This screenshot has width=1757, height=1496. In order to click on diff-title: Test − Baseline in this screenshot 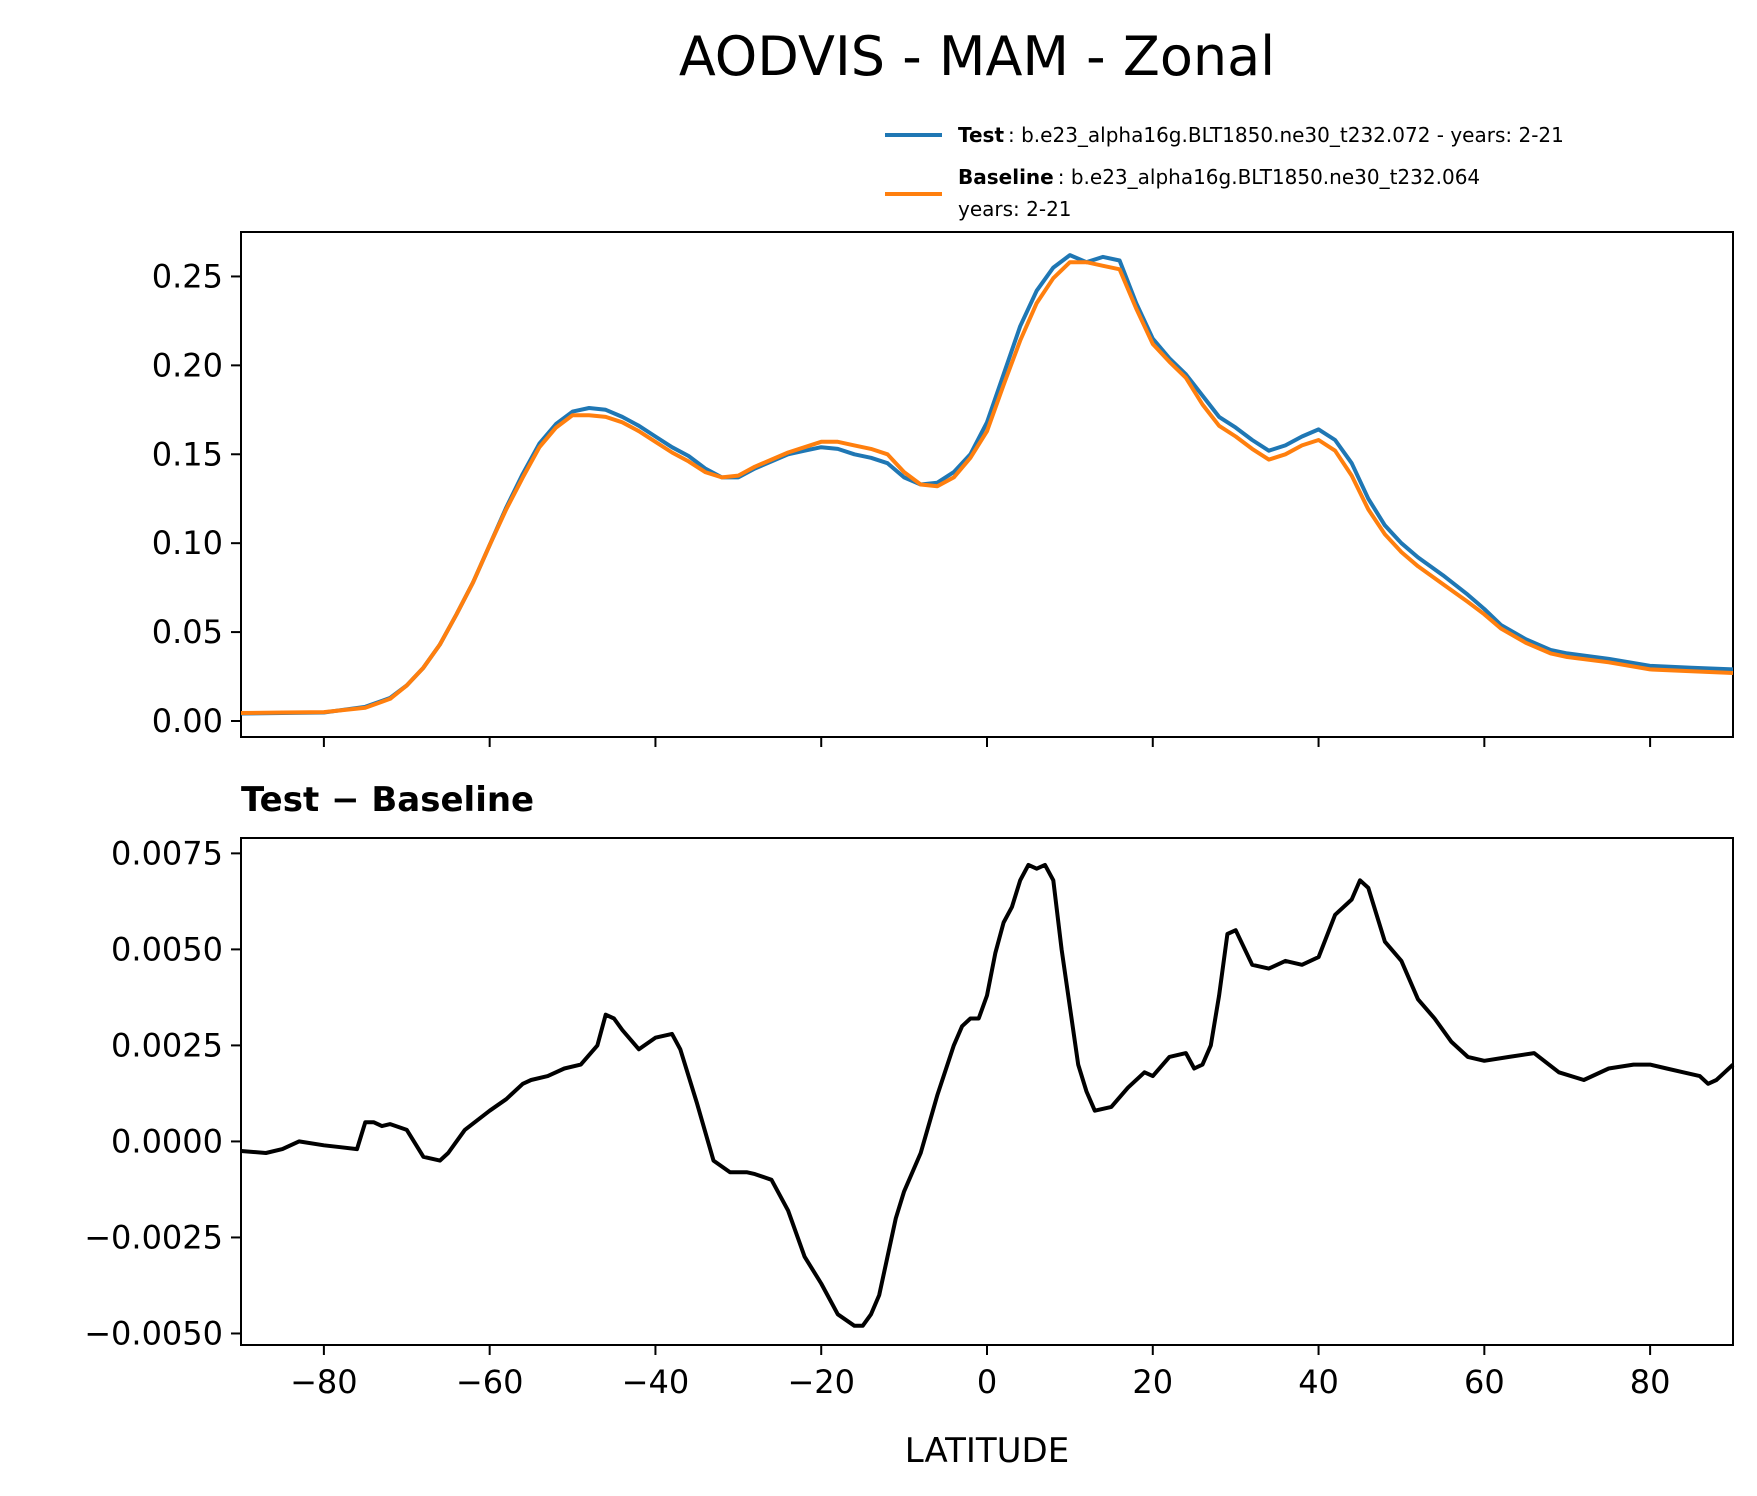, I will do `click(387, 800)`.